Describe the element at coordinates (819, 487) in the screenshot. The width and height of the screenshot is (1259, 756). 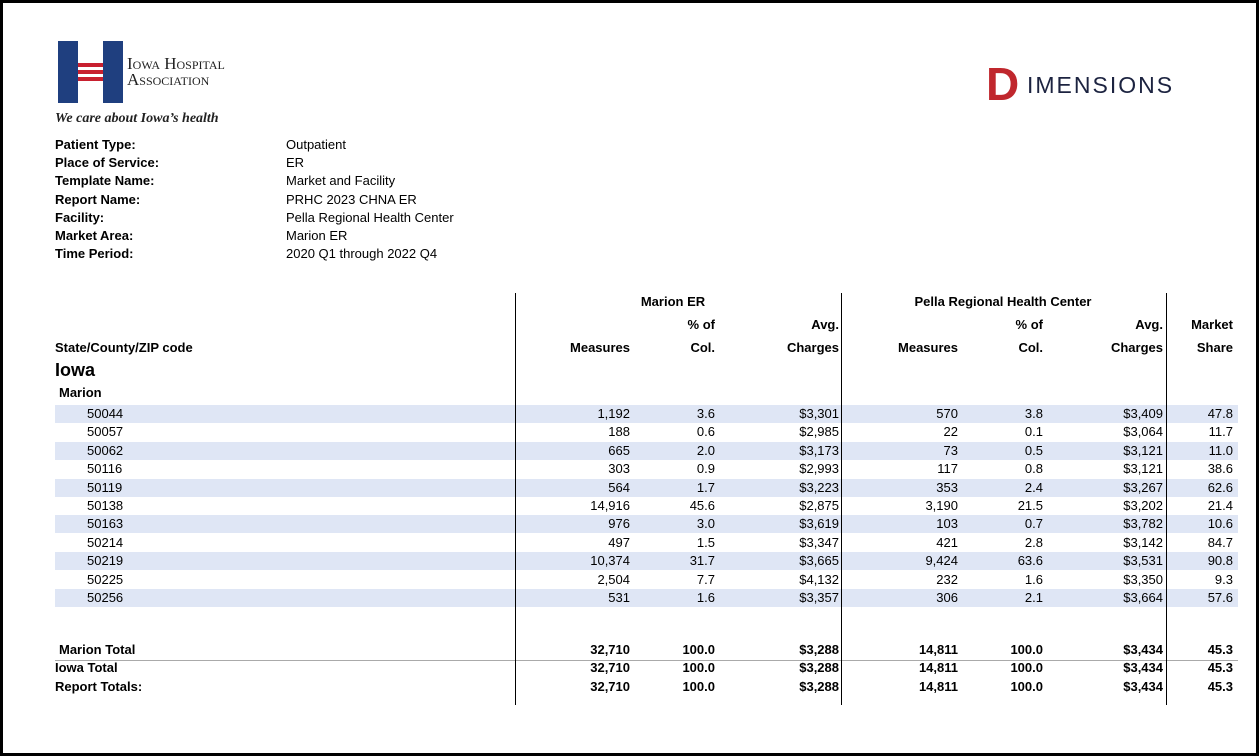
I see `cell: $3,223` at that location.